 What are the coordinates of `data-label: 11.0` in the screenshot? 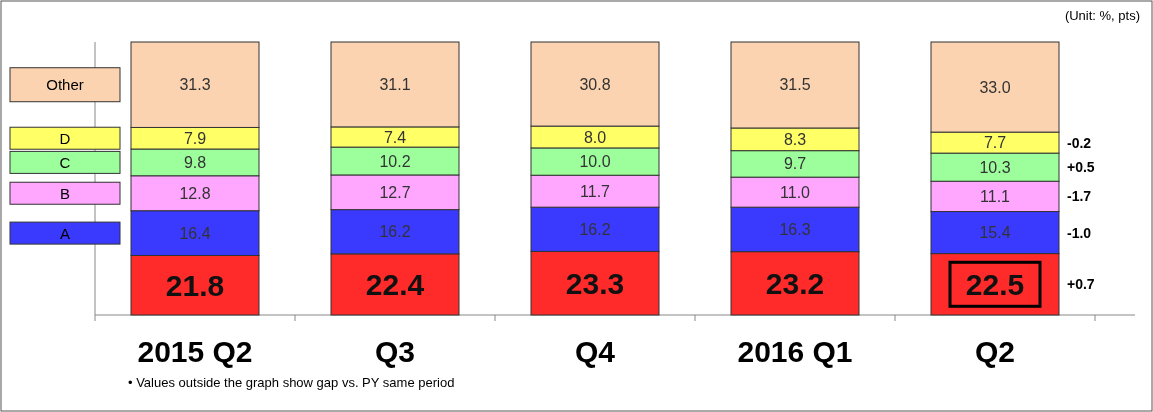 It's located at (795, 192).